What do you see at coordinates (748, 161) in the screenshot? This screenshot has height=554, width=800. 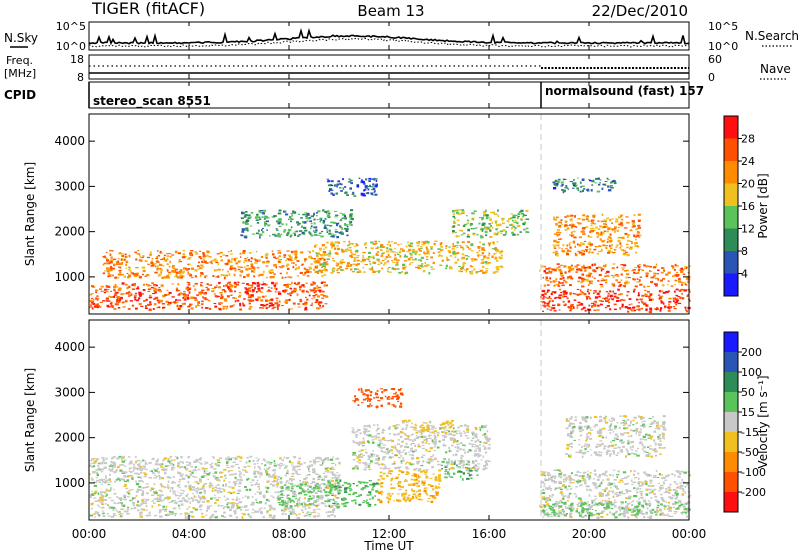 I see `power-colorbar-tick-label: 24` at bounding box center [748, 161].